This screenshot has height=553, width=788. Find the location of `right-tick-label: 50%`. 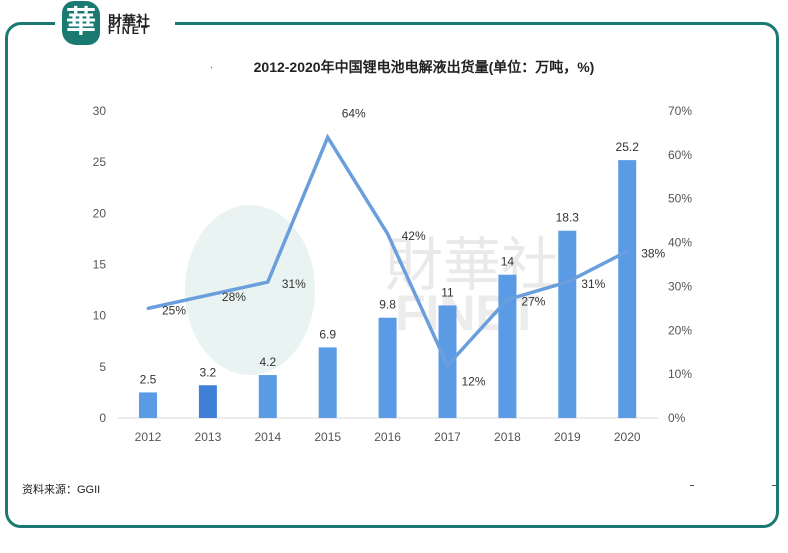

right-tick-label: 50% is located at coordinates (680, 199).